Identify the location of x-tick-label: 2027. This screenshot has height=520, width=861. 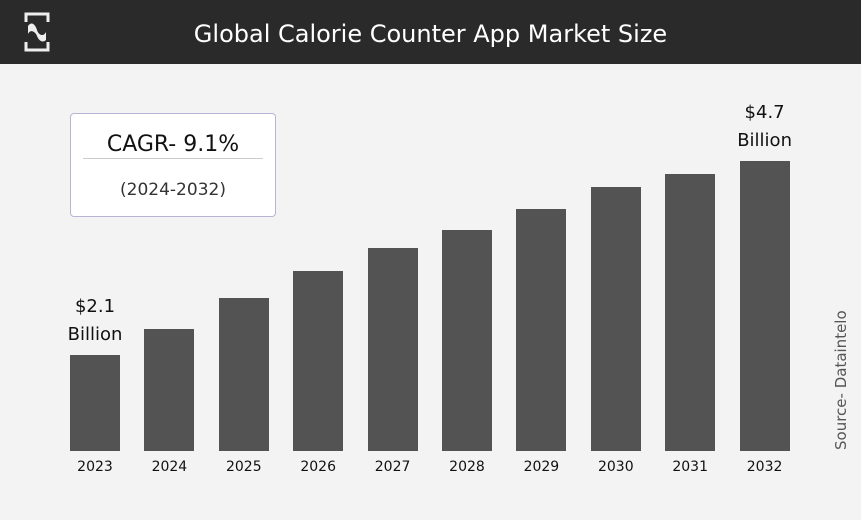
(392, 467).